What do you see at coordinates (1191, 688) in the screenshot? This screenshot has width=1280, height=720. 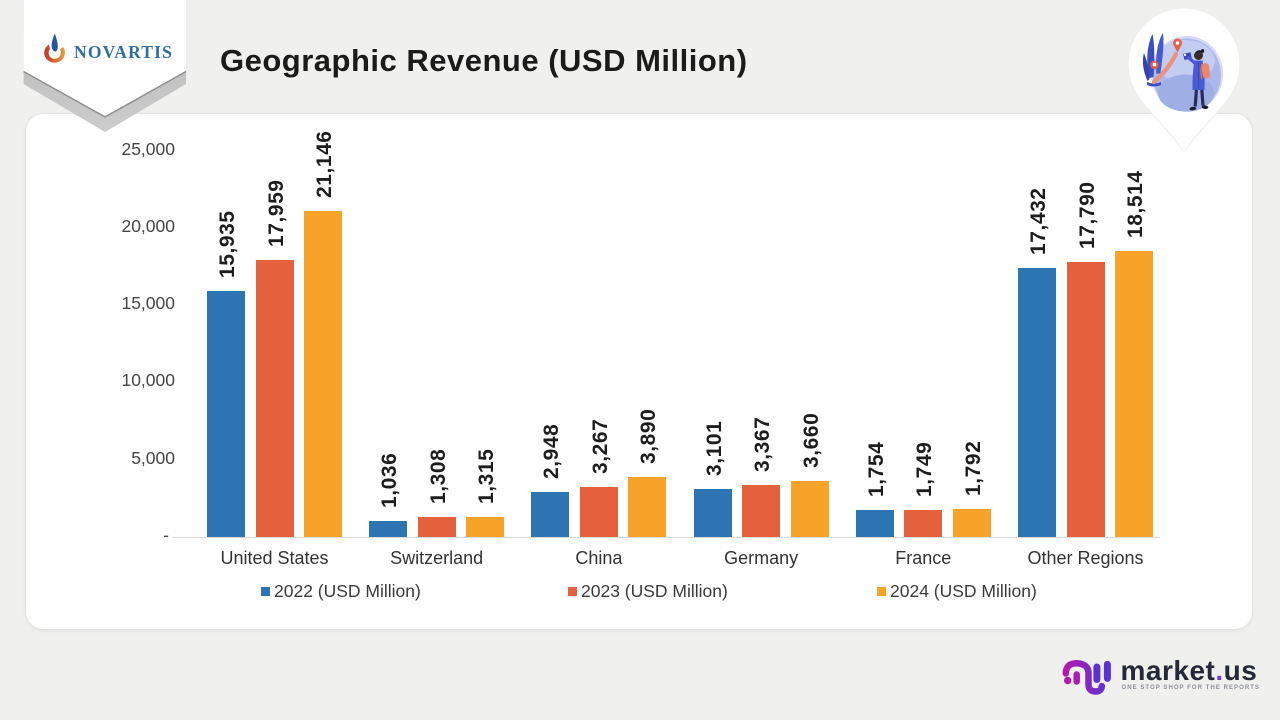 I see `svg-text: ONE STOP SHOP FOR THE REPORTS` at bounding box center [1191, 688].